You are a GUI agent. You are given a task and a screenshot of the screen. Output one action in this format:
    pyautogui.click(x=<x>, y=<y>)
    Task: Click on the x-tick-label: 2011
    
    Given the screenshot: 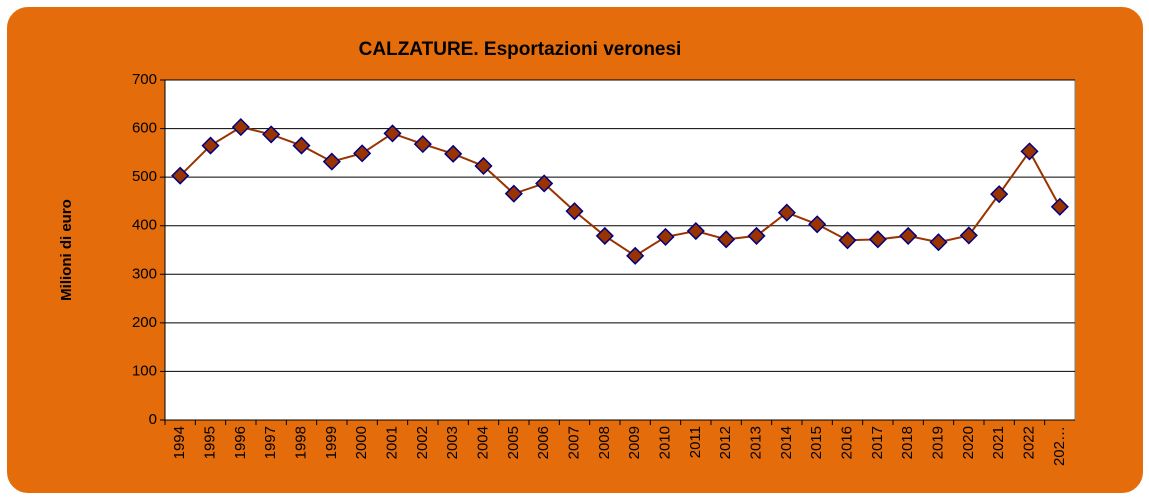 What is the action you would take?
    pyautogui.click(x=695, y=442)
    